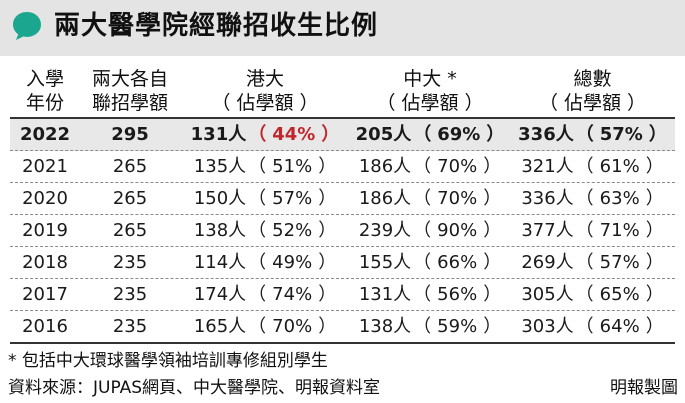  I want to click on hku-cell-share: （51%）, so click(292, 166).